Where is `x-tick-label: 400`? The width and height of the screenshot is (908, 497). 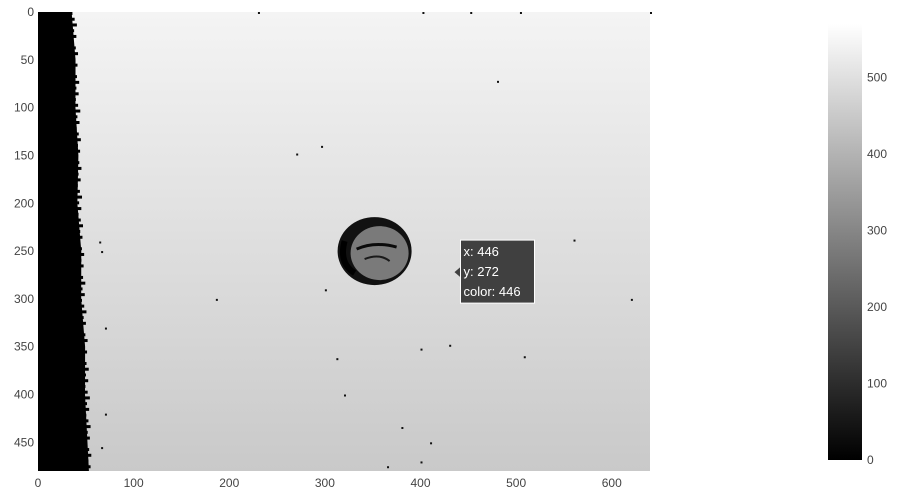 x-tick-label: 400 is located at coordinates (420, 483).